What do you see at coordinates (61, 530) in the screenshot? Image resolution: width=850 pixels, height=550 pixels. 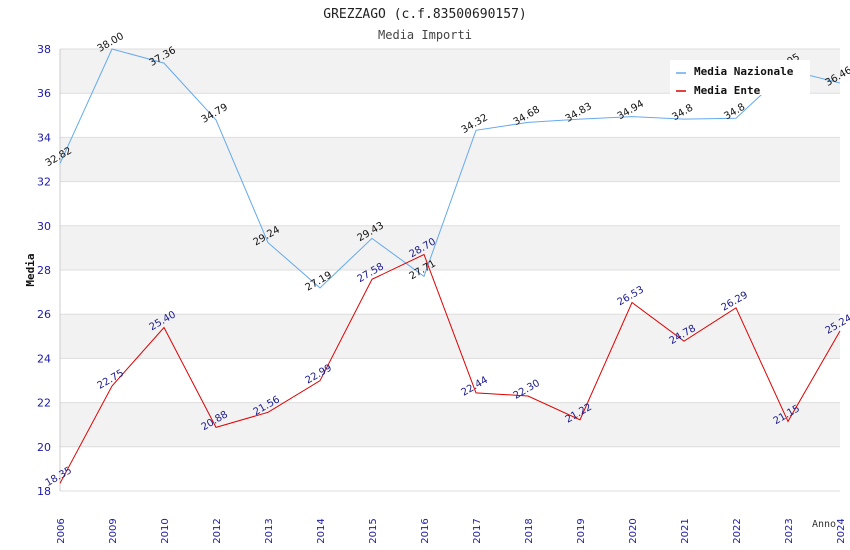 I see `x-tick-label: 2006` at bounding box center [61, 530].